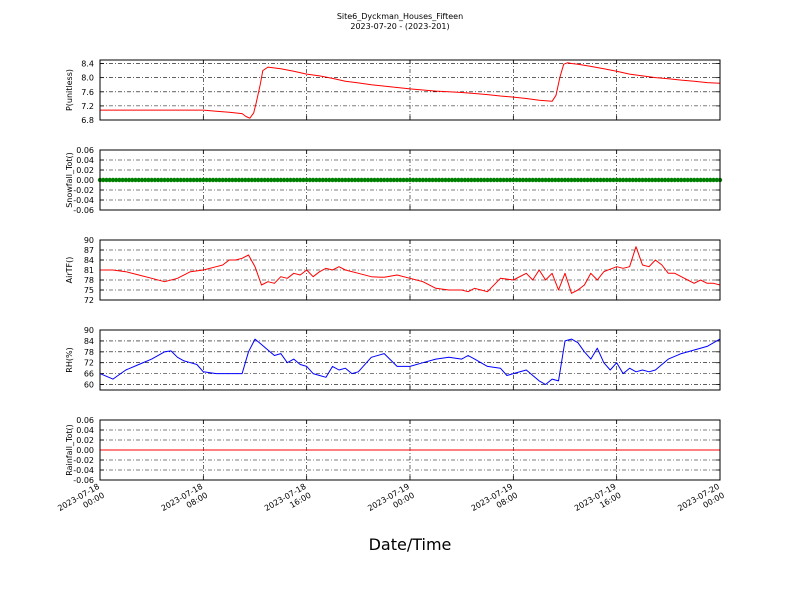  Describe the element at coordinates (87, 64) in the screenshot. I see `ytick-label: 8.4` at that location.